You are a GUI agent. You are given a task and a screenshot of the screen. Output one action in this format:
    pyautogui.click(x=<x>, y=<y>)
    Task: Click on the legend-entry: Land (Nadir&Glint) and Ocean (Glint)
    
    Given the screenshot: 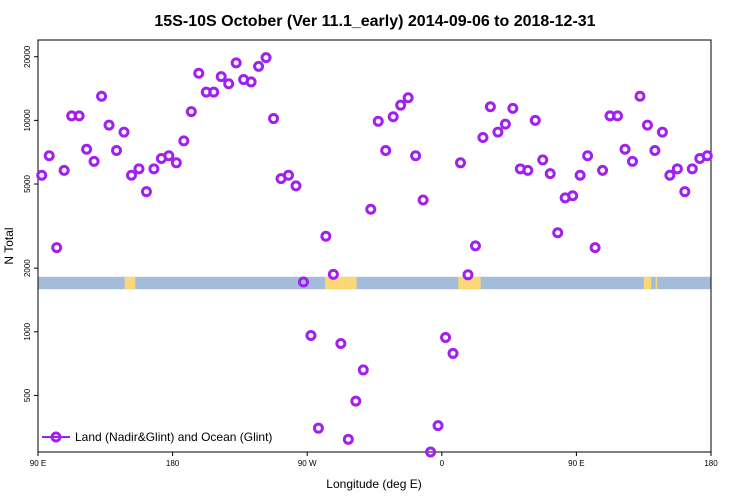 What is the action you would take?
    pyautogui.click(x=173, y=437)
    